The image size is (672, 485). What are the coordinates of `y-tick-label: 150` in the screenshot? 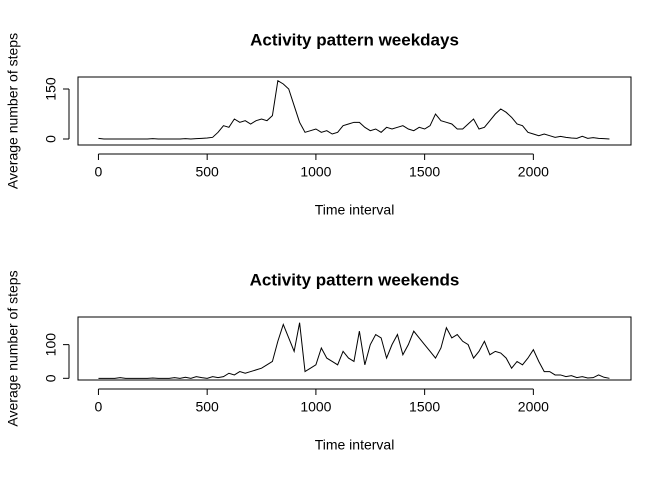 It's located at (51, 89).